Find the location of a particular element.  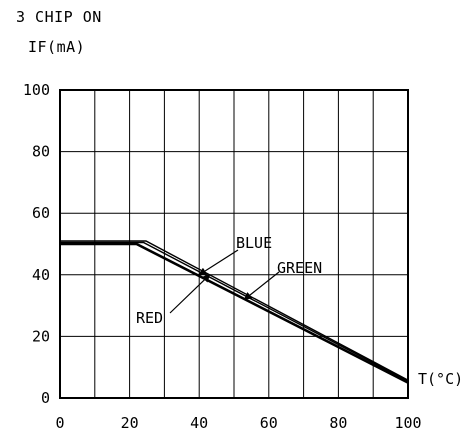

annotation-arrow-green is located at coordinates (261, 286).